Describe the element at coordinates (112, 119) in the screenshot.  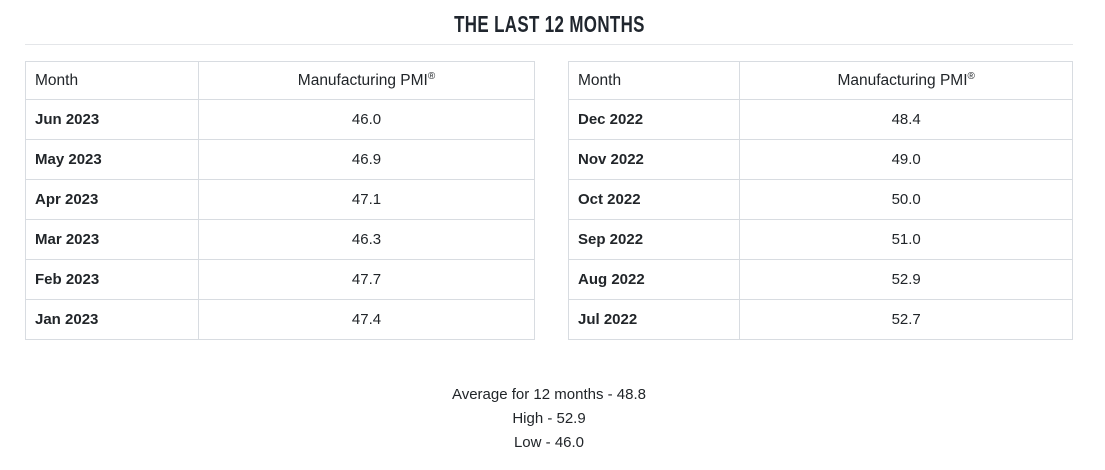
I see `month-cell: Jun 2023` at that location.